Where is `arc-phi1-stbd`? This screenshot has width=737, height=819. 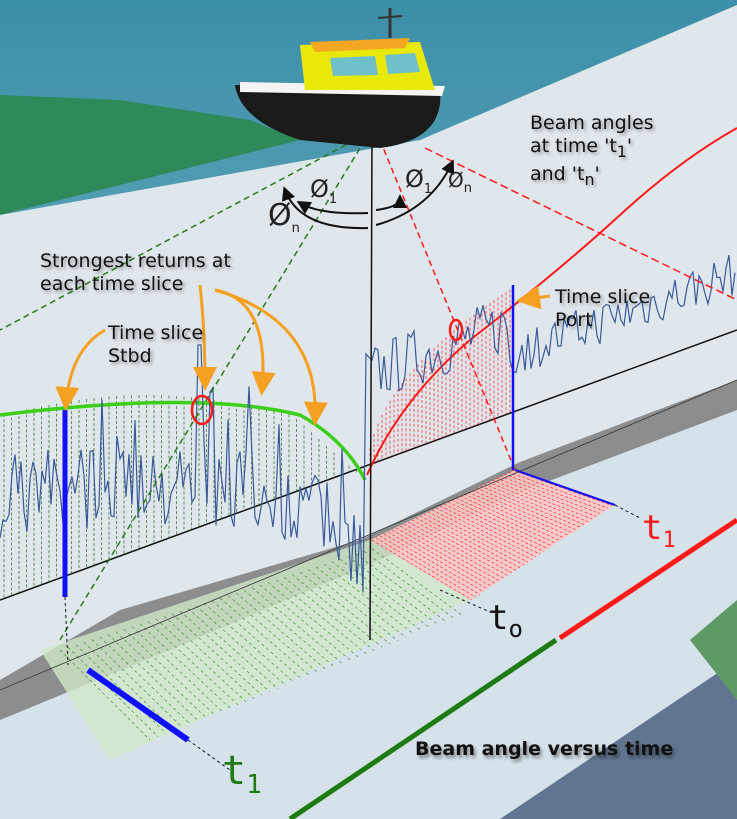 arc-phi1-stbd is located at coordinates (332, 207).